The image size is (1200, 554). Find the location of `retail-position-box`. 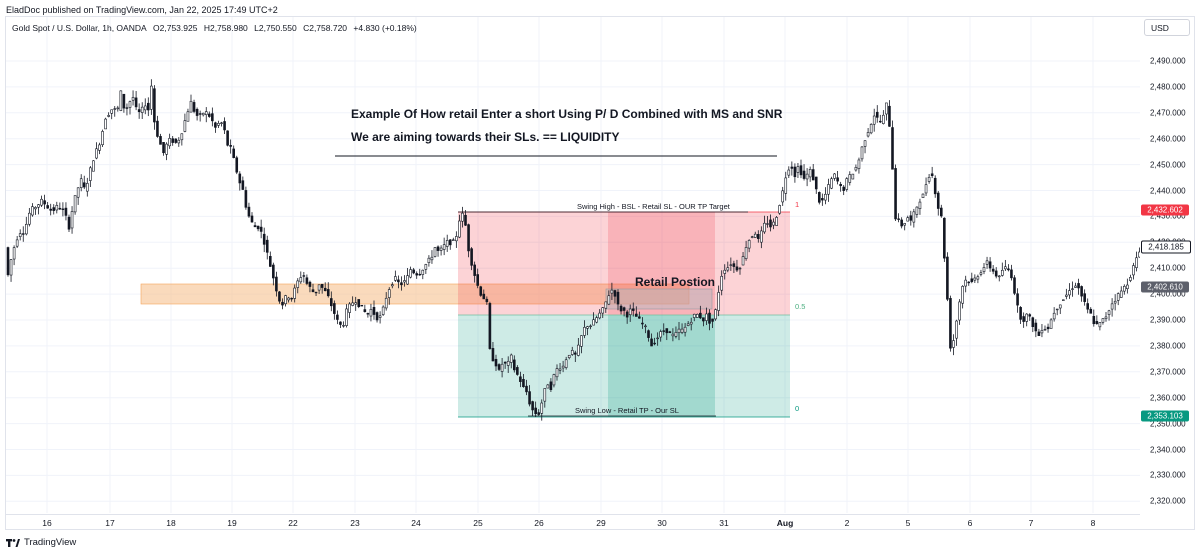

retail-position-box is located at coordinates (659, 299).